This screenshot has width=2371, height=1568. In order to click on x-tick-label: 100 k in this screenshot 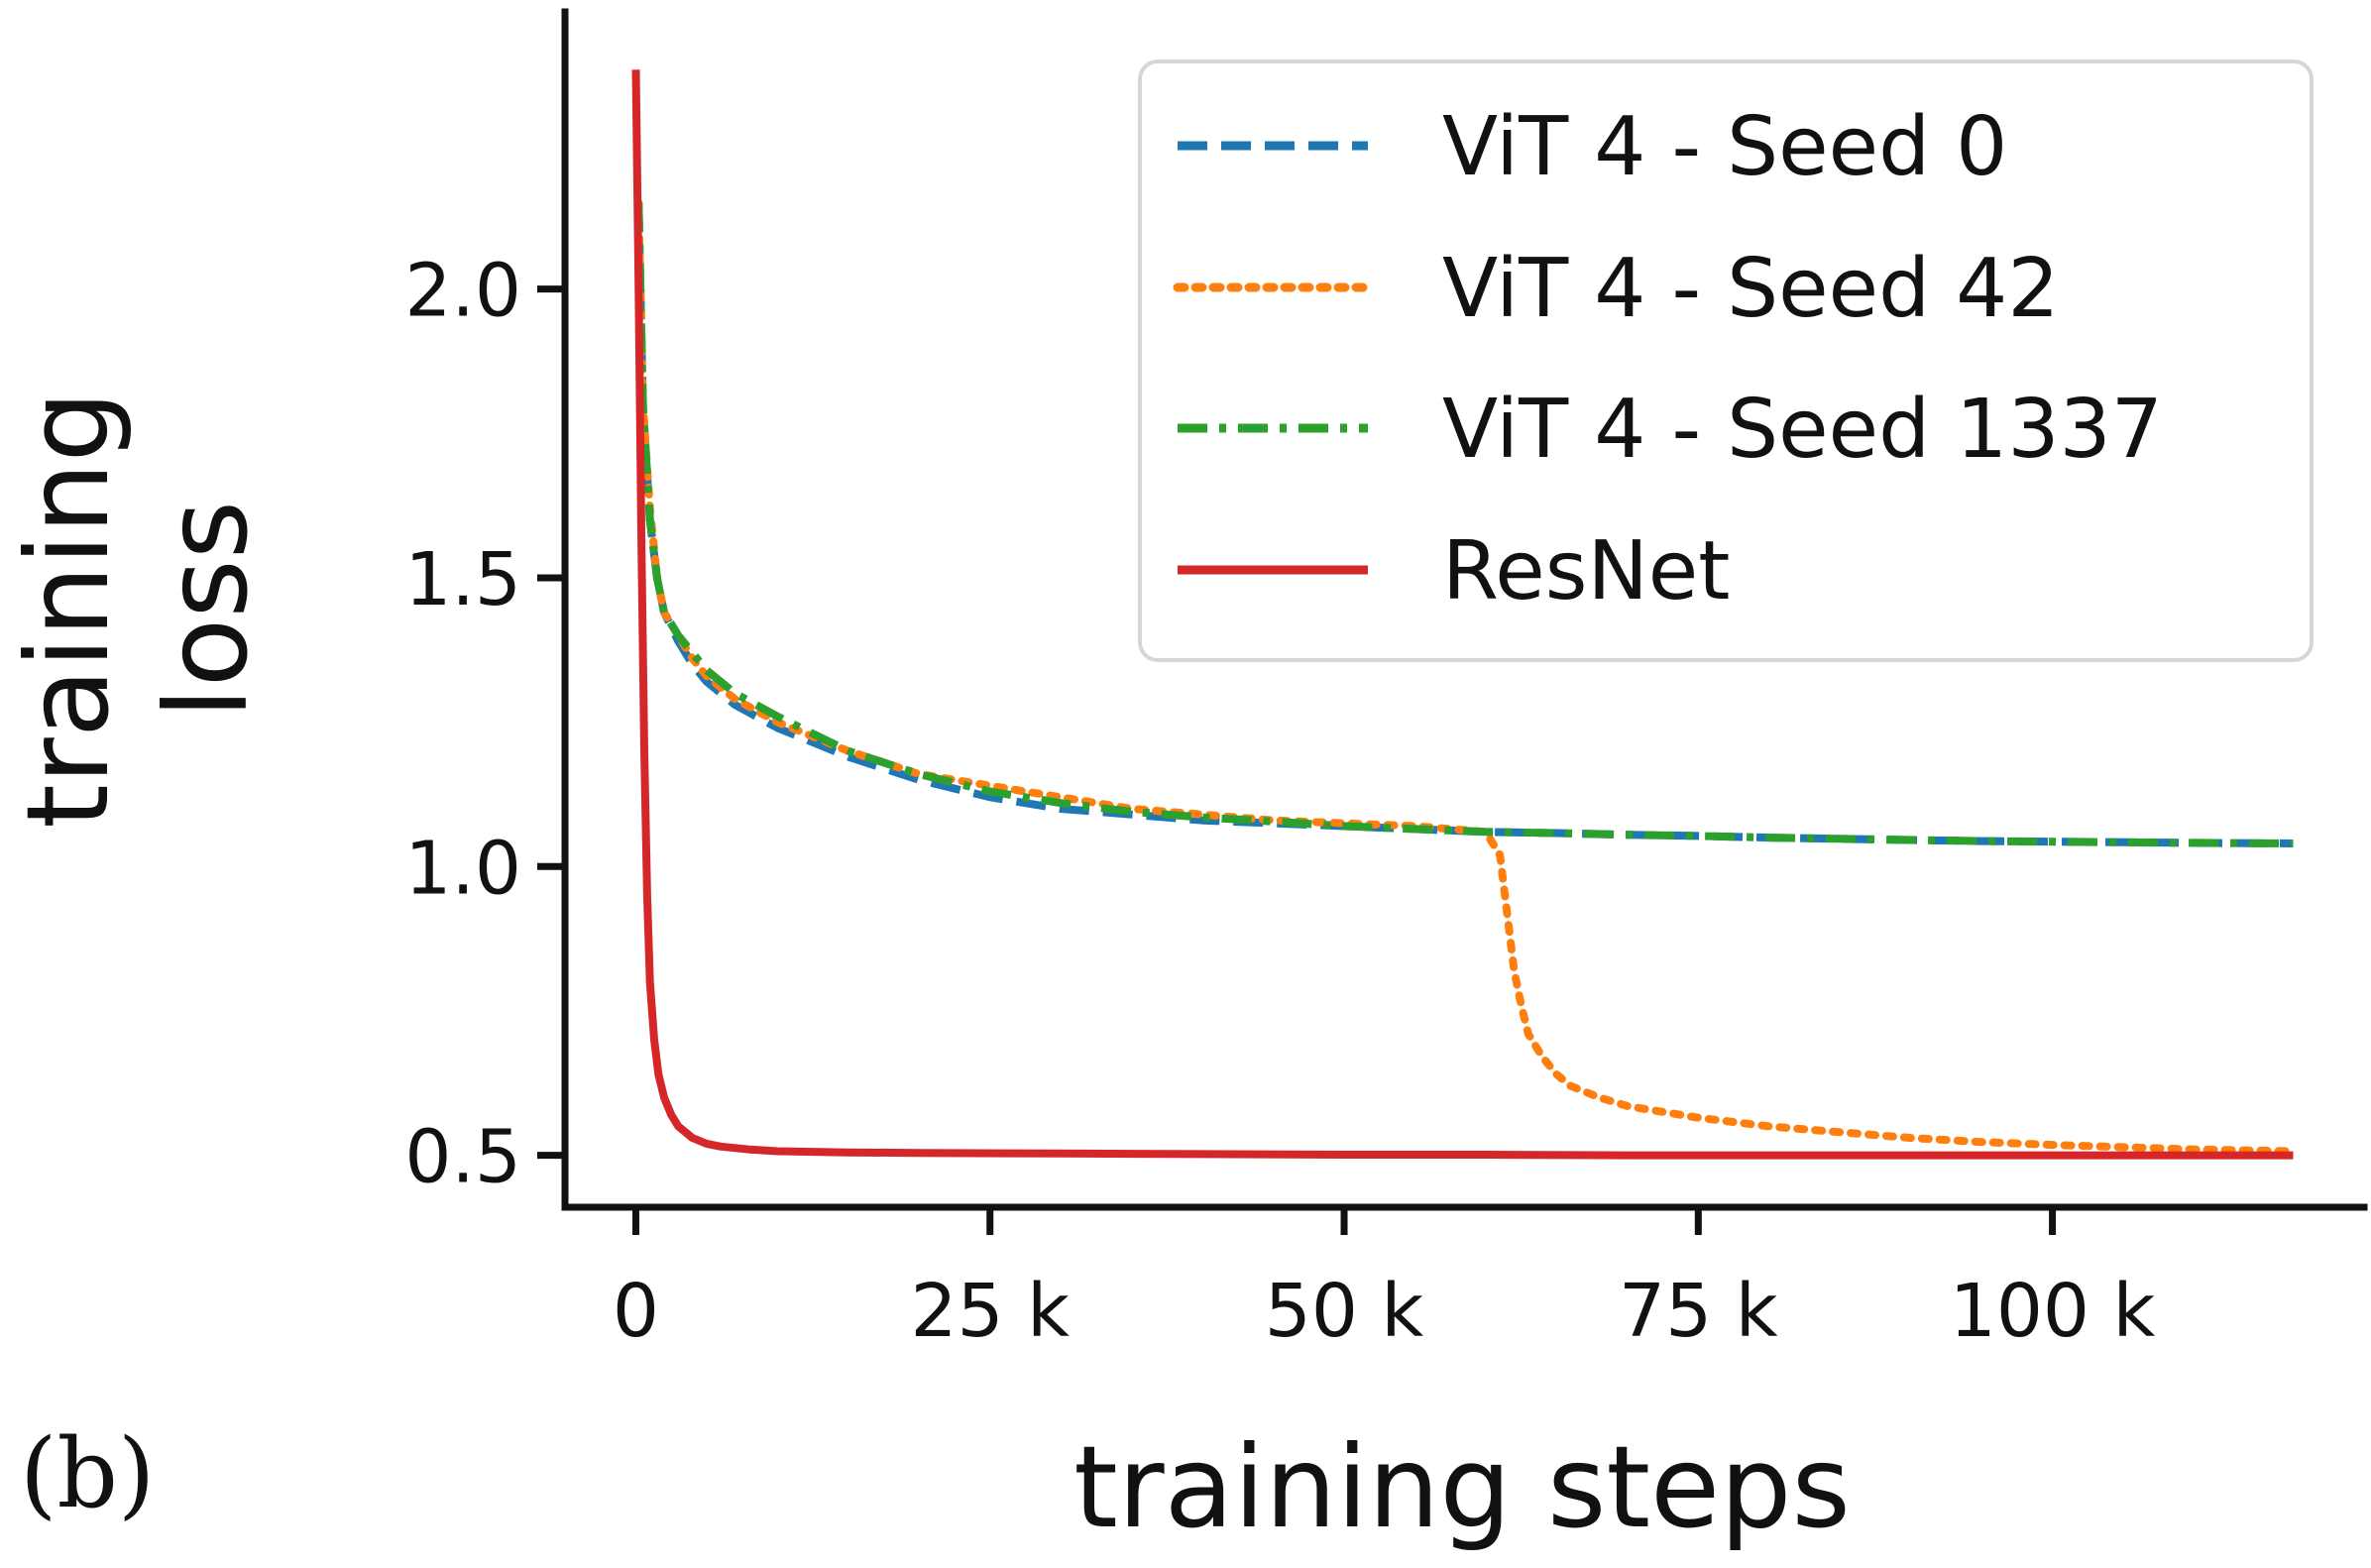, I will do `click(2053, 1311)`.